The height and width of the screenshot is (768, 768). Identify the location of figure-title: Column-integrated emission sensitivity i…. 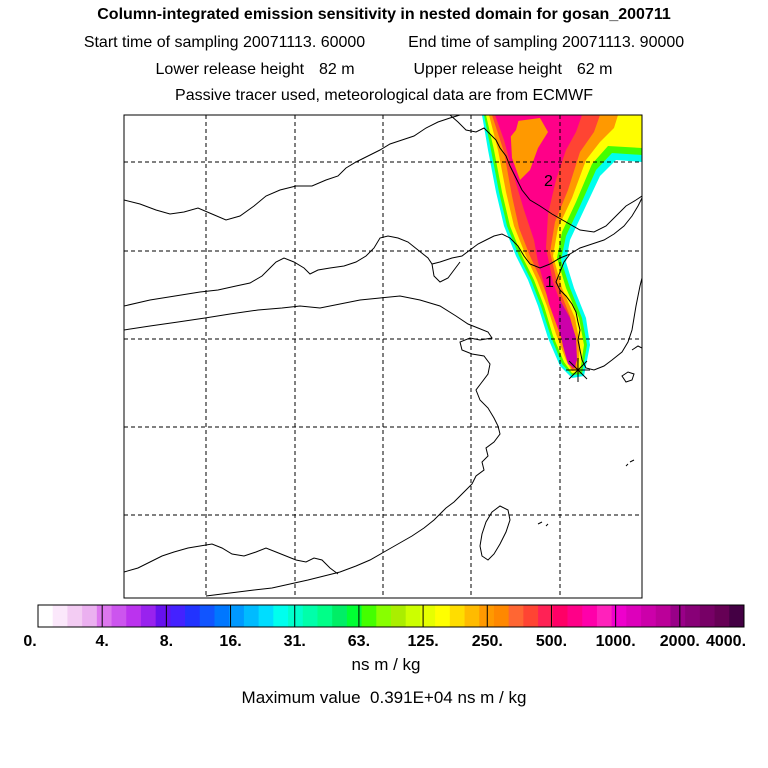
(384, 14).